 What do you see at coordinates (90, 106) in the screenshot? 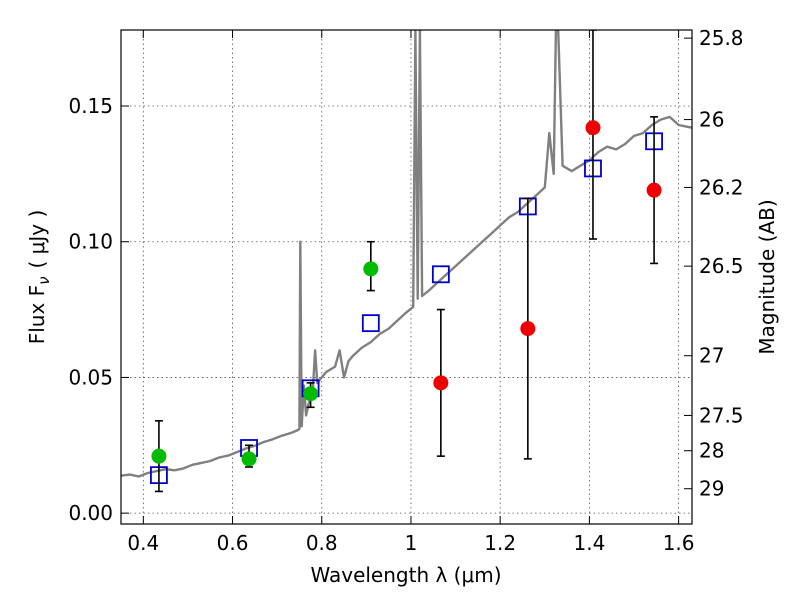
I see `y-tick-label: 0.15` at bounding box center [90, 106].